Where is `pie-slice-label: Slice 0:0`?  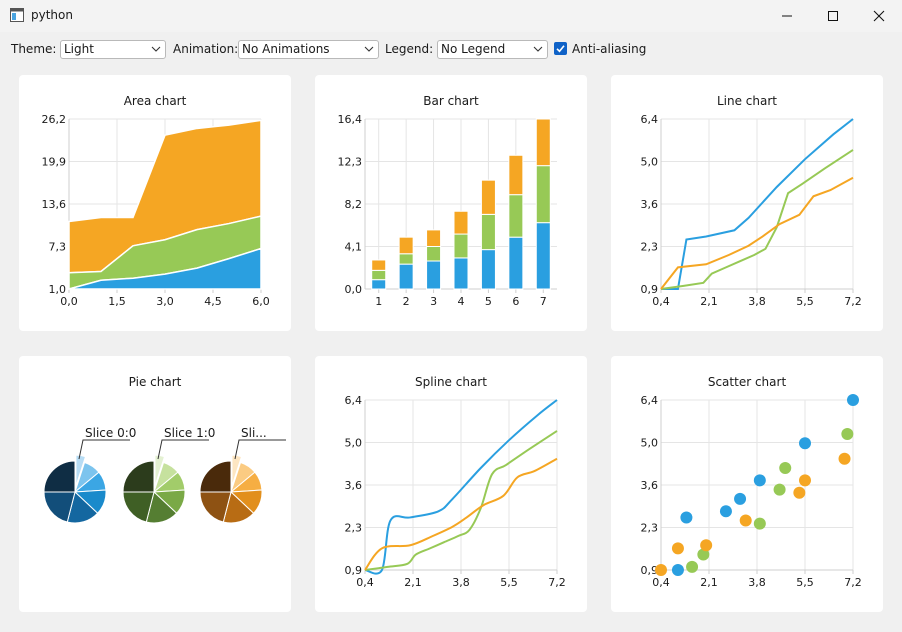 pie-slice-label: Slice 0:0 is located at coordinates (110, 433).